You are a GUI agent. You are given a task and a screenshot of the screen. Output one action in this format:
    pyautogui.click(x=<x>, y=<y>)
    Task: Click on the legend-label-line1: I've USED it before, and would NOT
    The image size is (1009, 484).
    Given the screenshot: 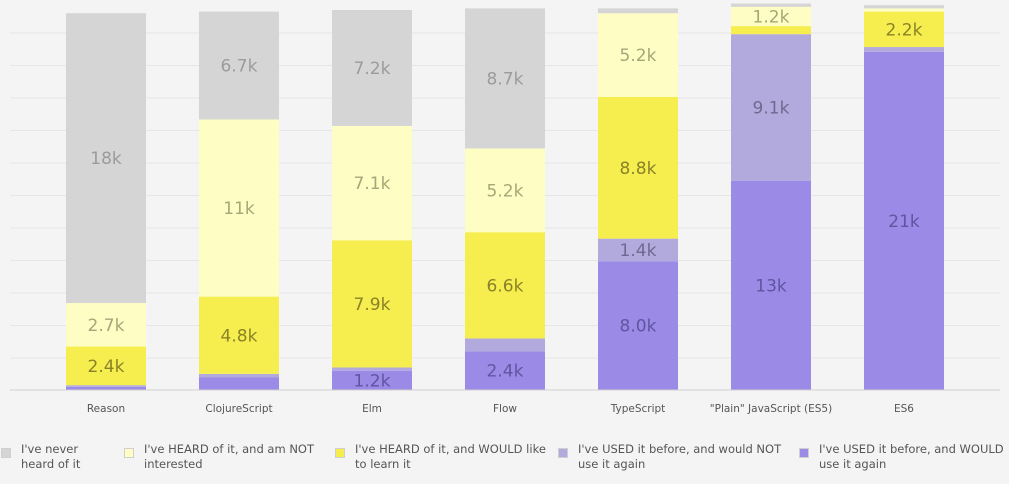 What is the action you would take?
    pyautogui.click(x=680, y=449)
    